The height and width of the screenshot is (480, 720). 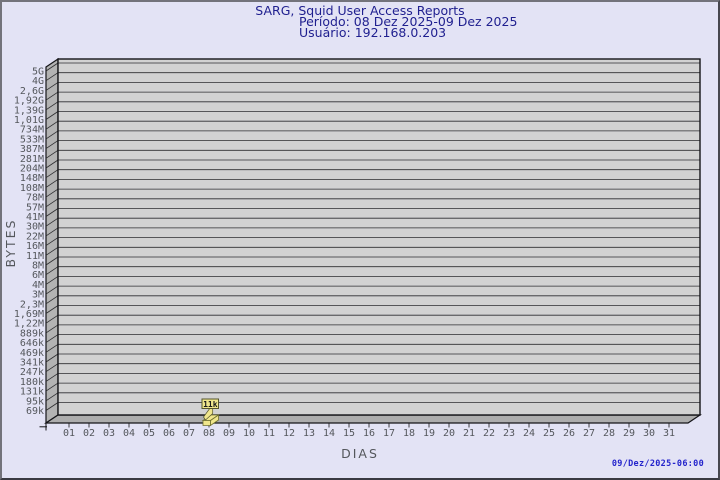 I want to click on x-tick-label: 27, so click(x=589, y=433).